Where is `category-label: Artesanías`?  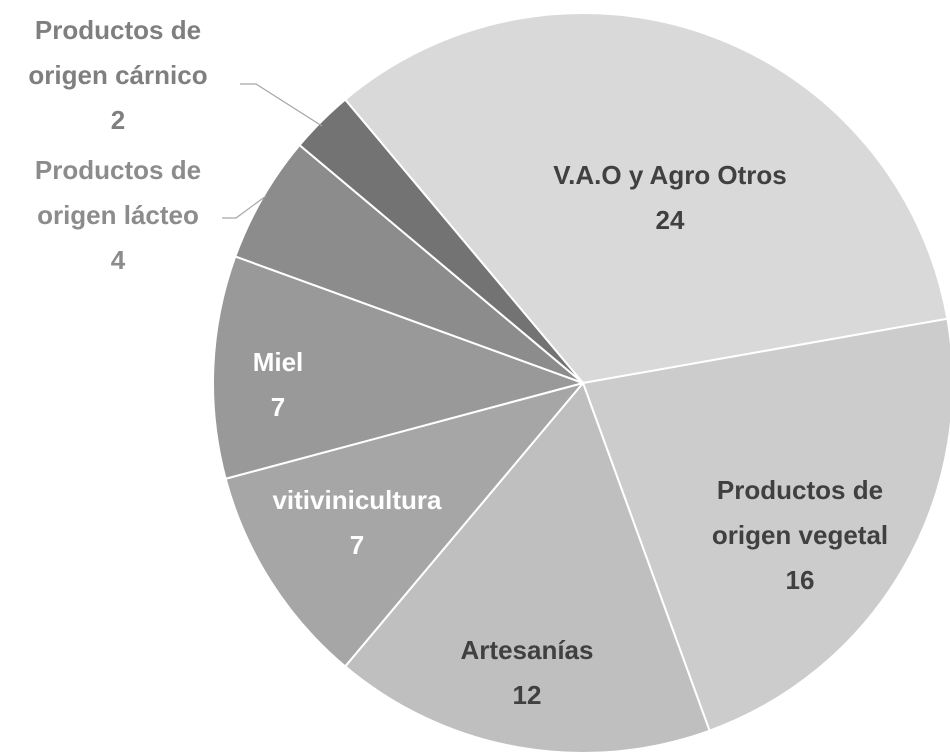
category-label: Artesanías is located at coordinates (527, 650).